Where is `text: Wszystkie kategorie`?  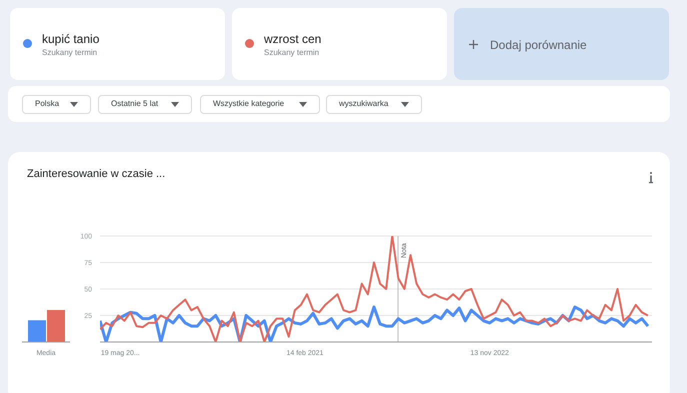 text: Wszystkie kategorie is located at coordinates (248, 103).